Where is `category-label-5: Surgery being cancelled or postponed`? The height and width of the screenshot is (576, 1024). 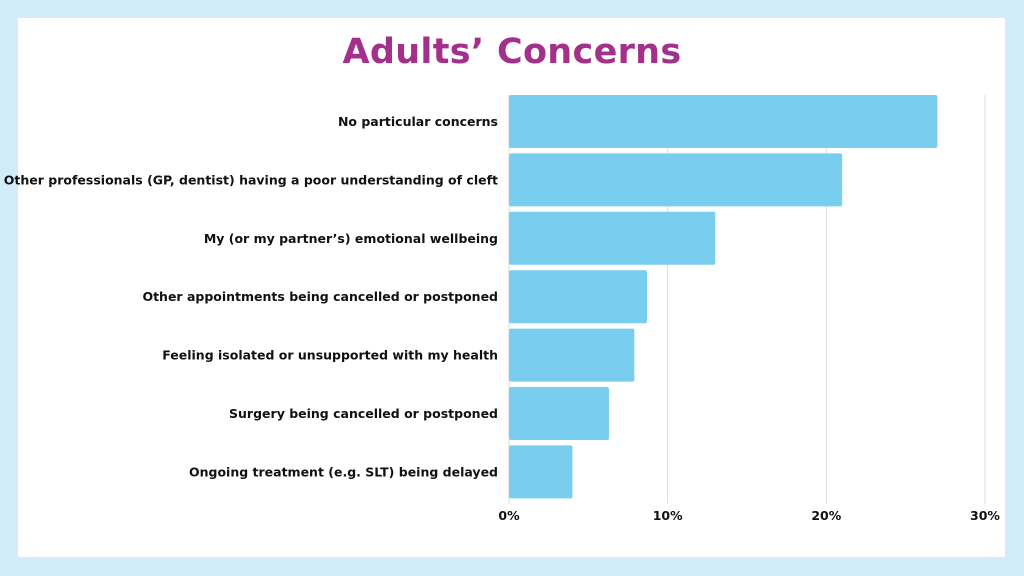 category-label-5: Surgery being cancelled or postponed is located at coordinates (363, 413).